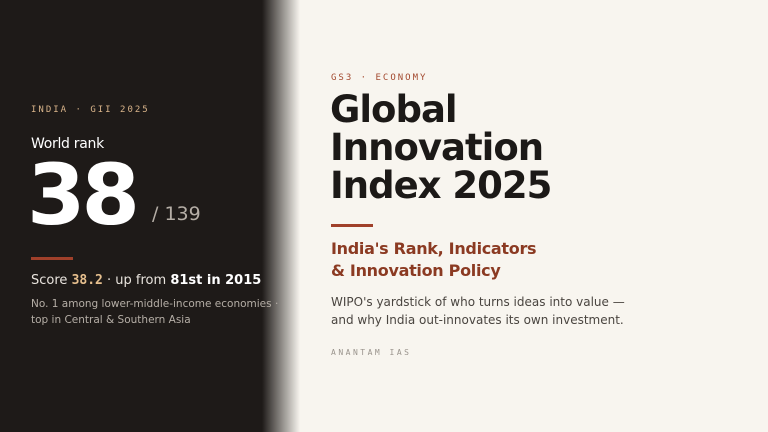  Describe the element at coordinates (441, 185) in the screenshot. I see `title-line: Index 2025` at that location.